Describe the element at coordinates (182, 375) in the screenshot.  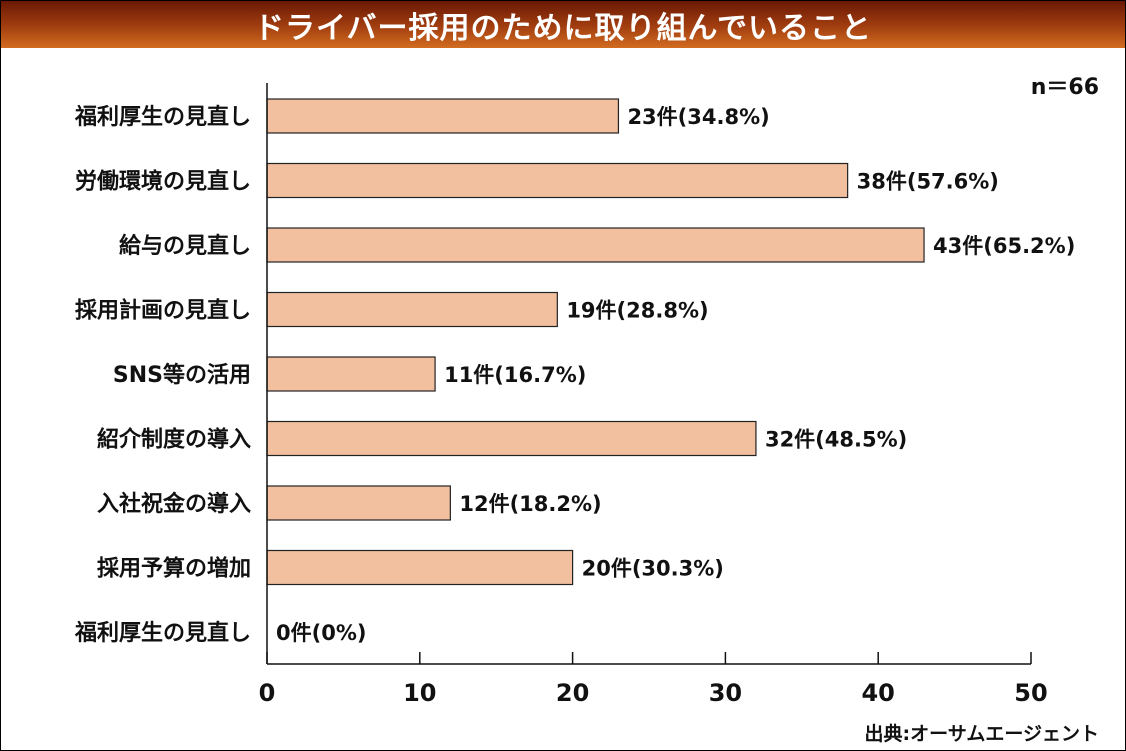
I see `category-label: SNS等の活用` at that location.